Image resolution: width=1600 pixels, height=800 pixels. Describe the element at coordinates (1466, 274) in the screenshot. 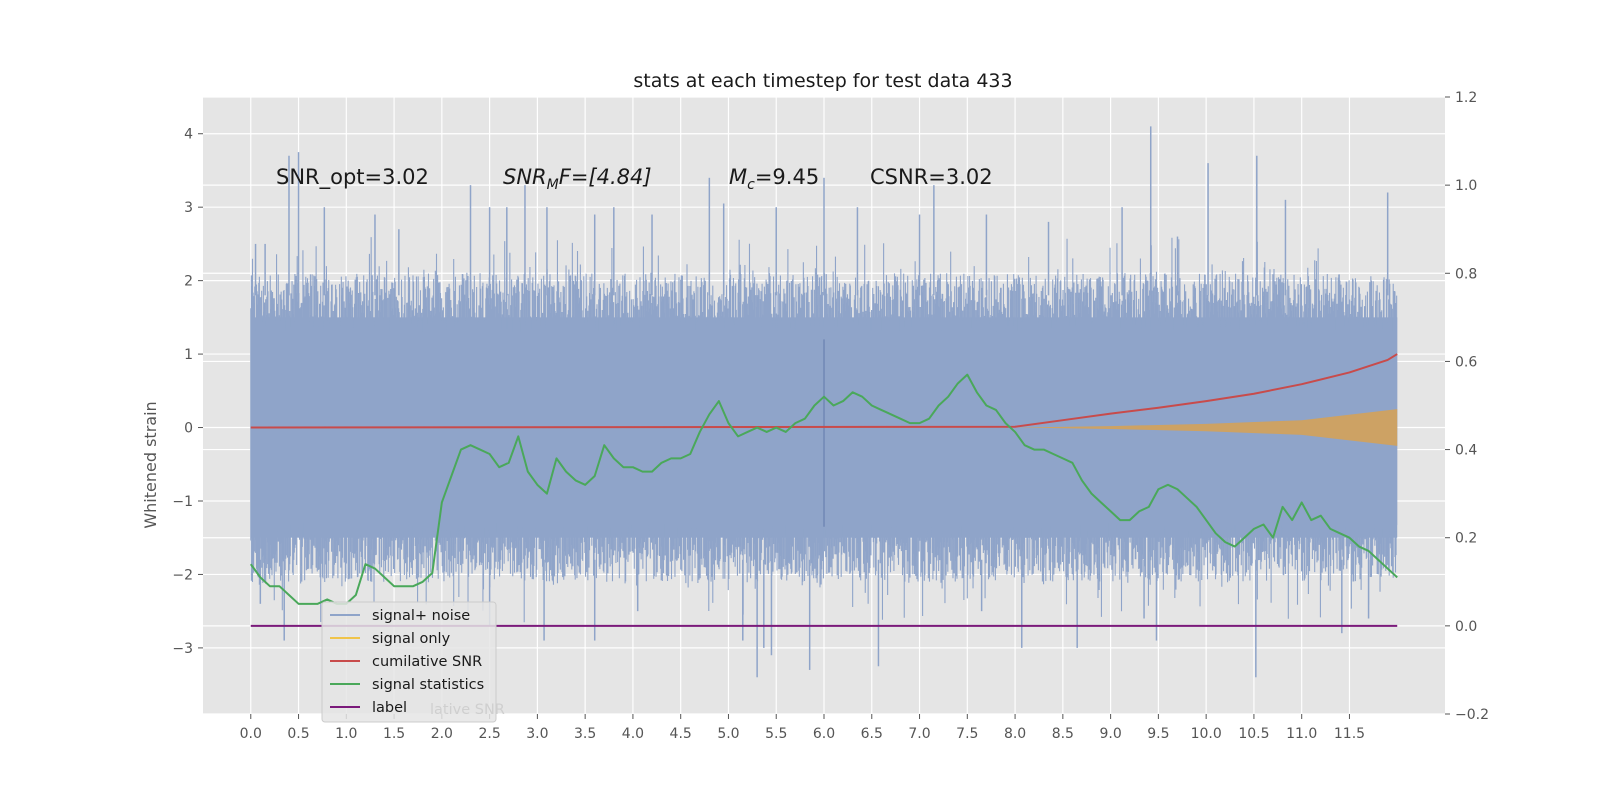

I see `y2-tick-label: 0.8` at that location.